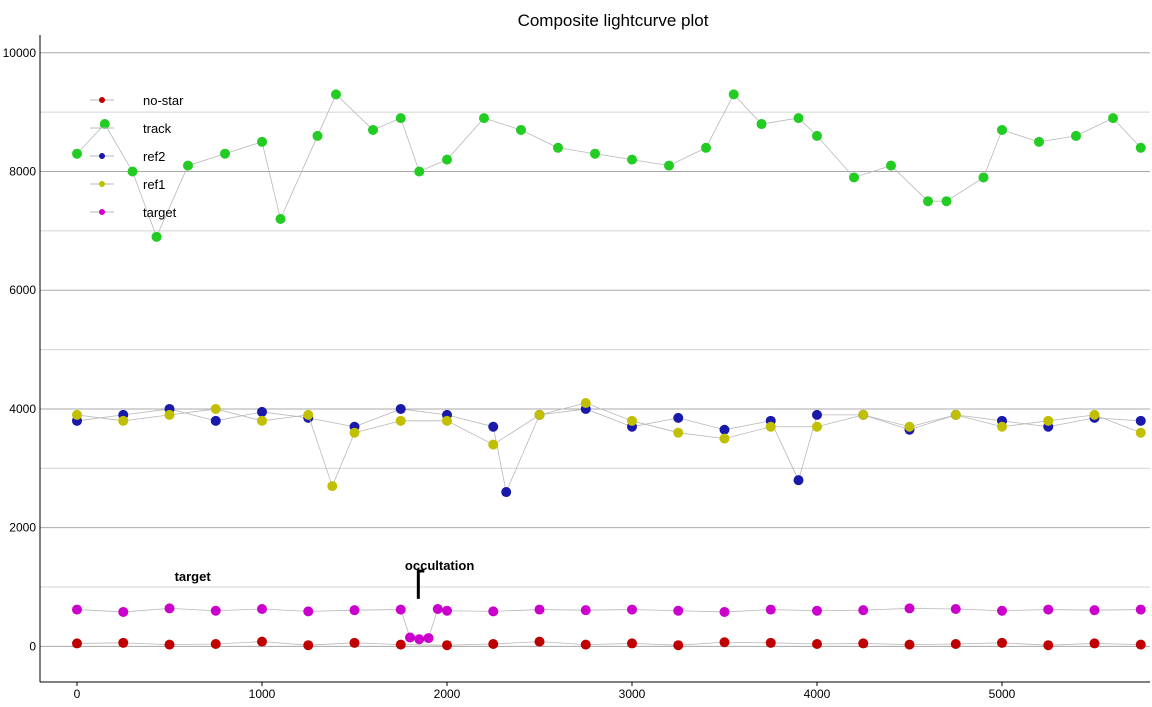 The width and height of the screenshot is (1152, 707). What do you see at coordinates (439, 565) in the screenshot?
I see `annotation-label: occultation` at bounding box center [439, 565].